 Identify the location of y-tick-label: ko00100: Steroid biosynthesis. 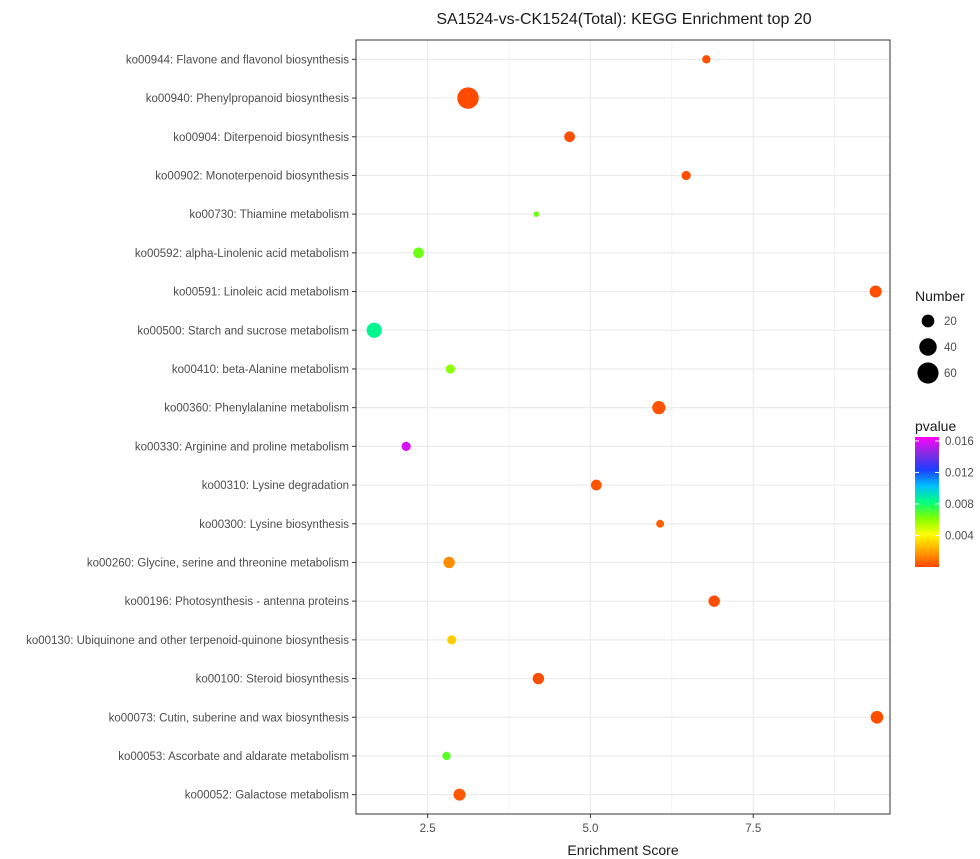
(273, 680).